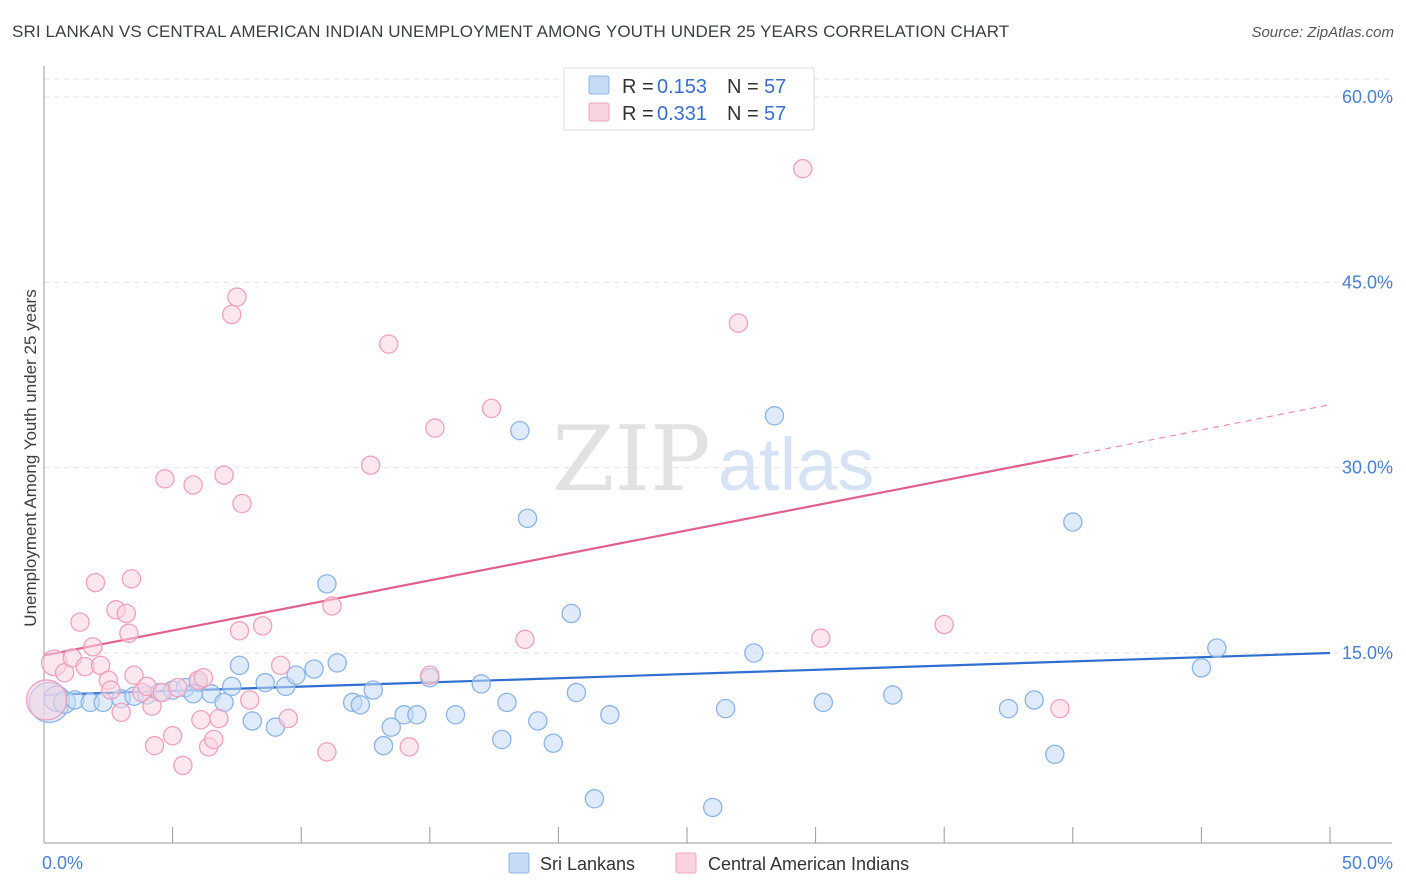  I want to click on y-tick-label-2: 45.0%, so click(1367, 282).